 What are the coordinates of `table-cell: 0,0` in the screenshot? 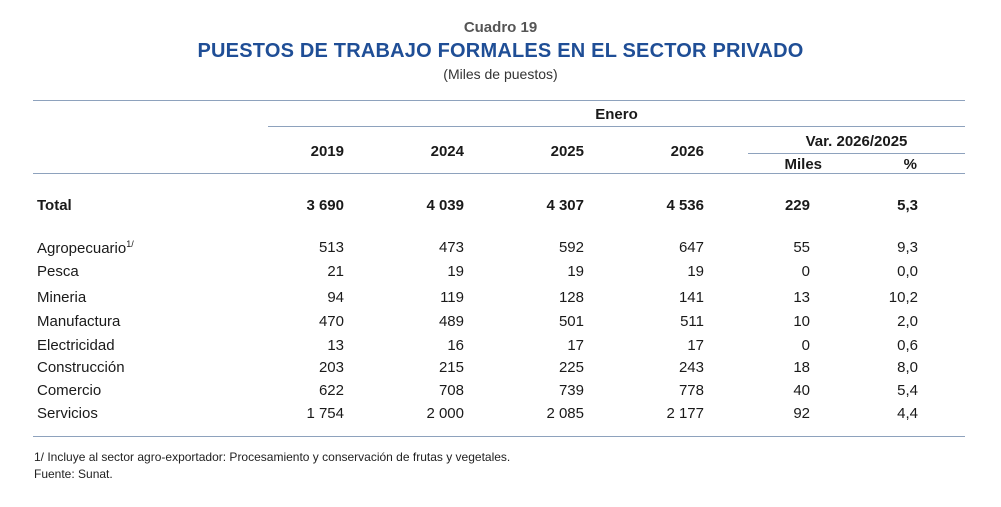 It's located at (907, 271).